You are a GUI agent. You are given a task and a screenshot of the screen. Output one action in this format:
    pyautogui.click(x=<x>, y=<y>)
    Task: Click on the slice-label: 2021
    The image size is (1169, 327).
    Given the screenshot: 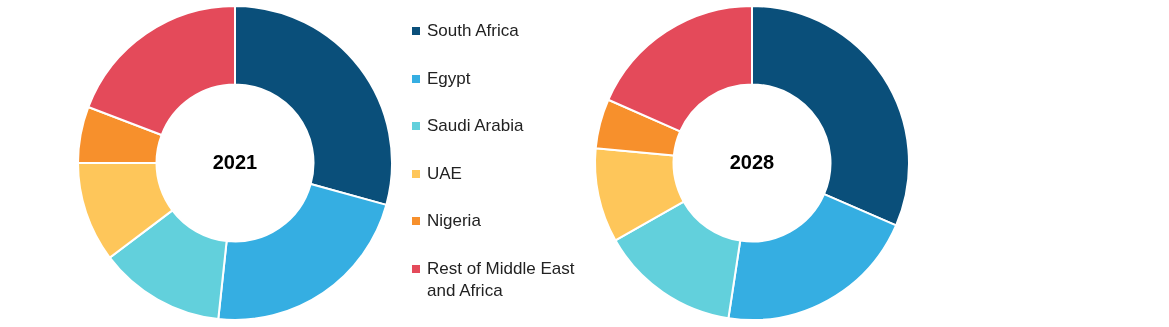 What is the action you would take?
    pyautogui.click(x=235, y=161)
    